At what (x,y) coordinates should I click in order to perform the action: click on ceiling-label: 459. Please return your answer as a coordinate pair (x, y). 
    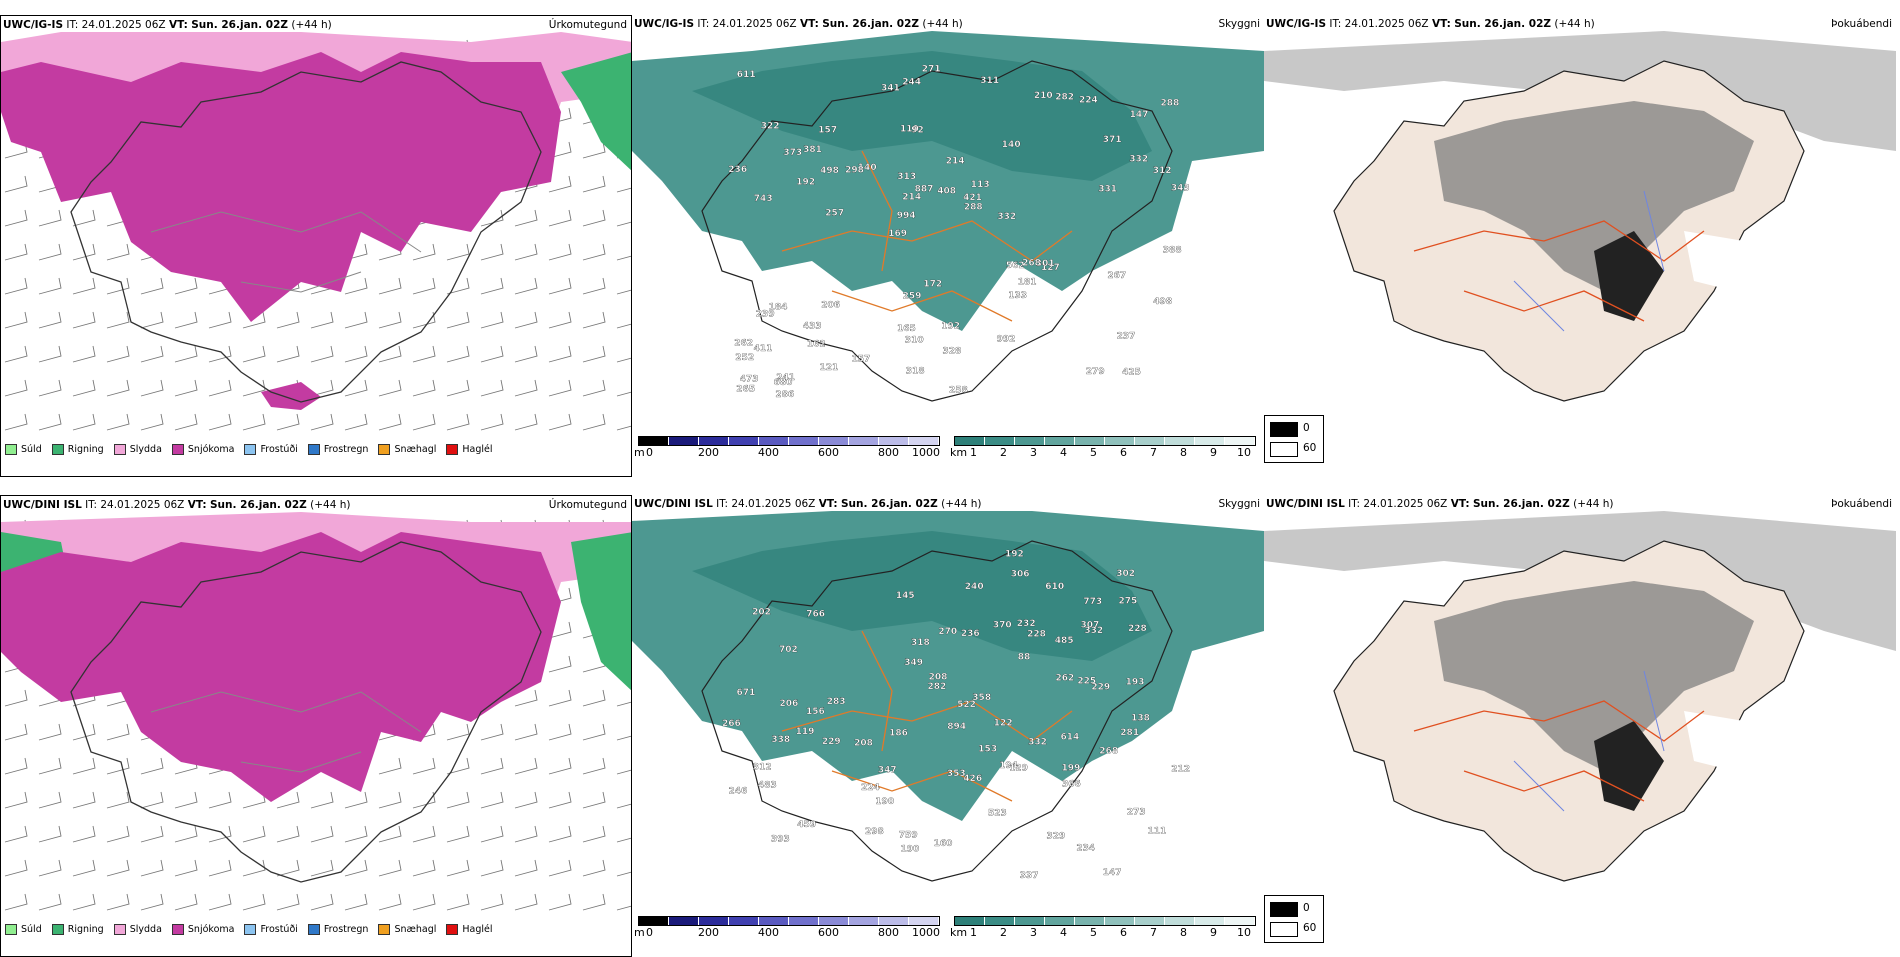
    Looking at the image, I should click on (806, 825).